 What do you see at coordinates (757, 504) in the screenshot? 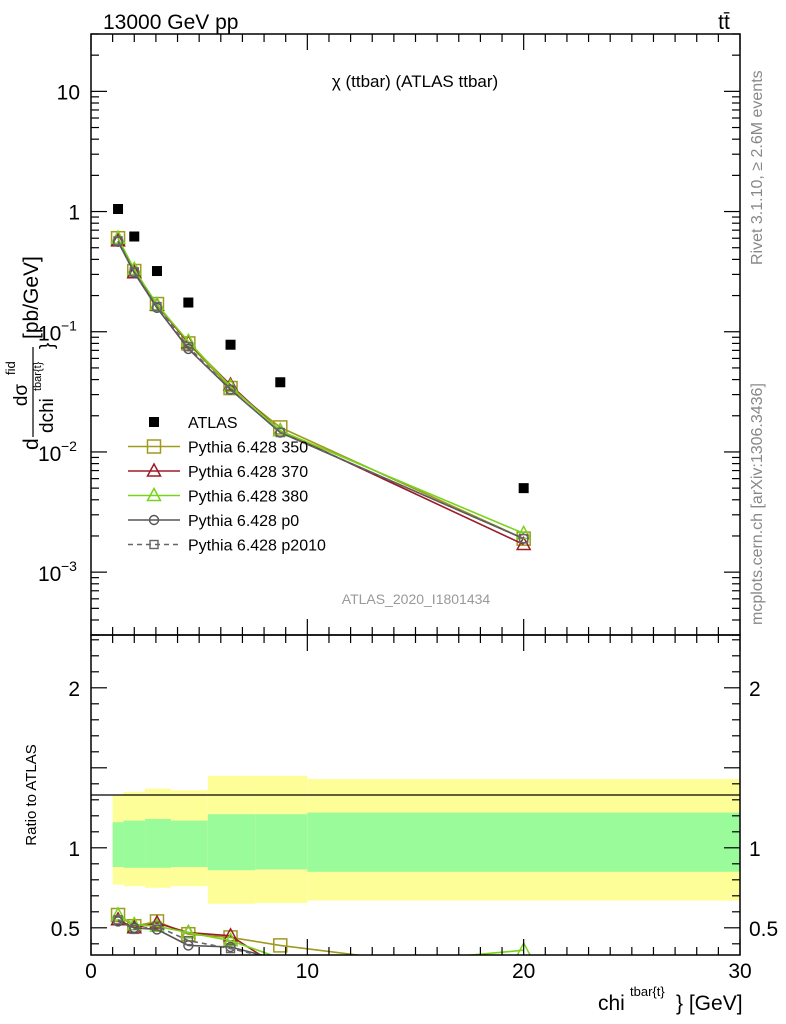
I see `mcplots-label: mcplots.cern.ch [arXiv:1306.3436]` at bounding box center [757, 504].